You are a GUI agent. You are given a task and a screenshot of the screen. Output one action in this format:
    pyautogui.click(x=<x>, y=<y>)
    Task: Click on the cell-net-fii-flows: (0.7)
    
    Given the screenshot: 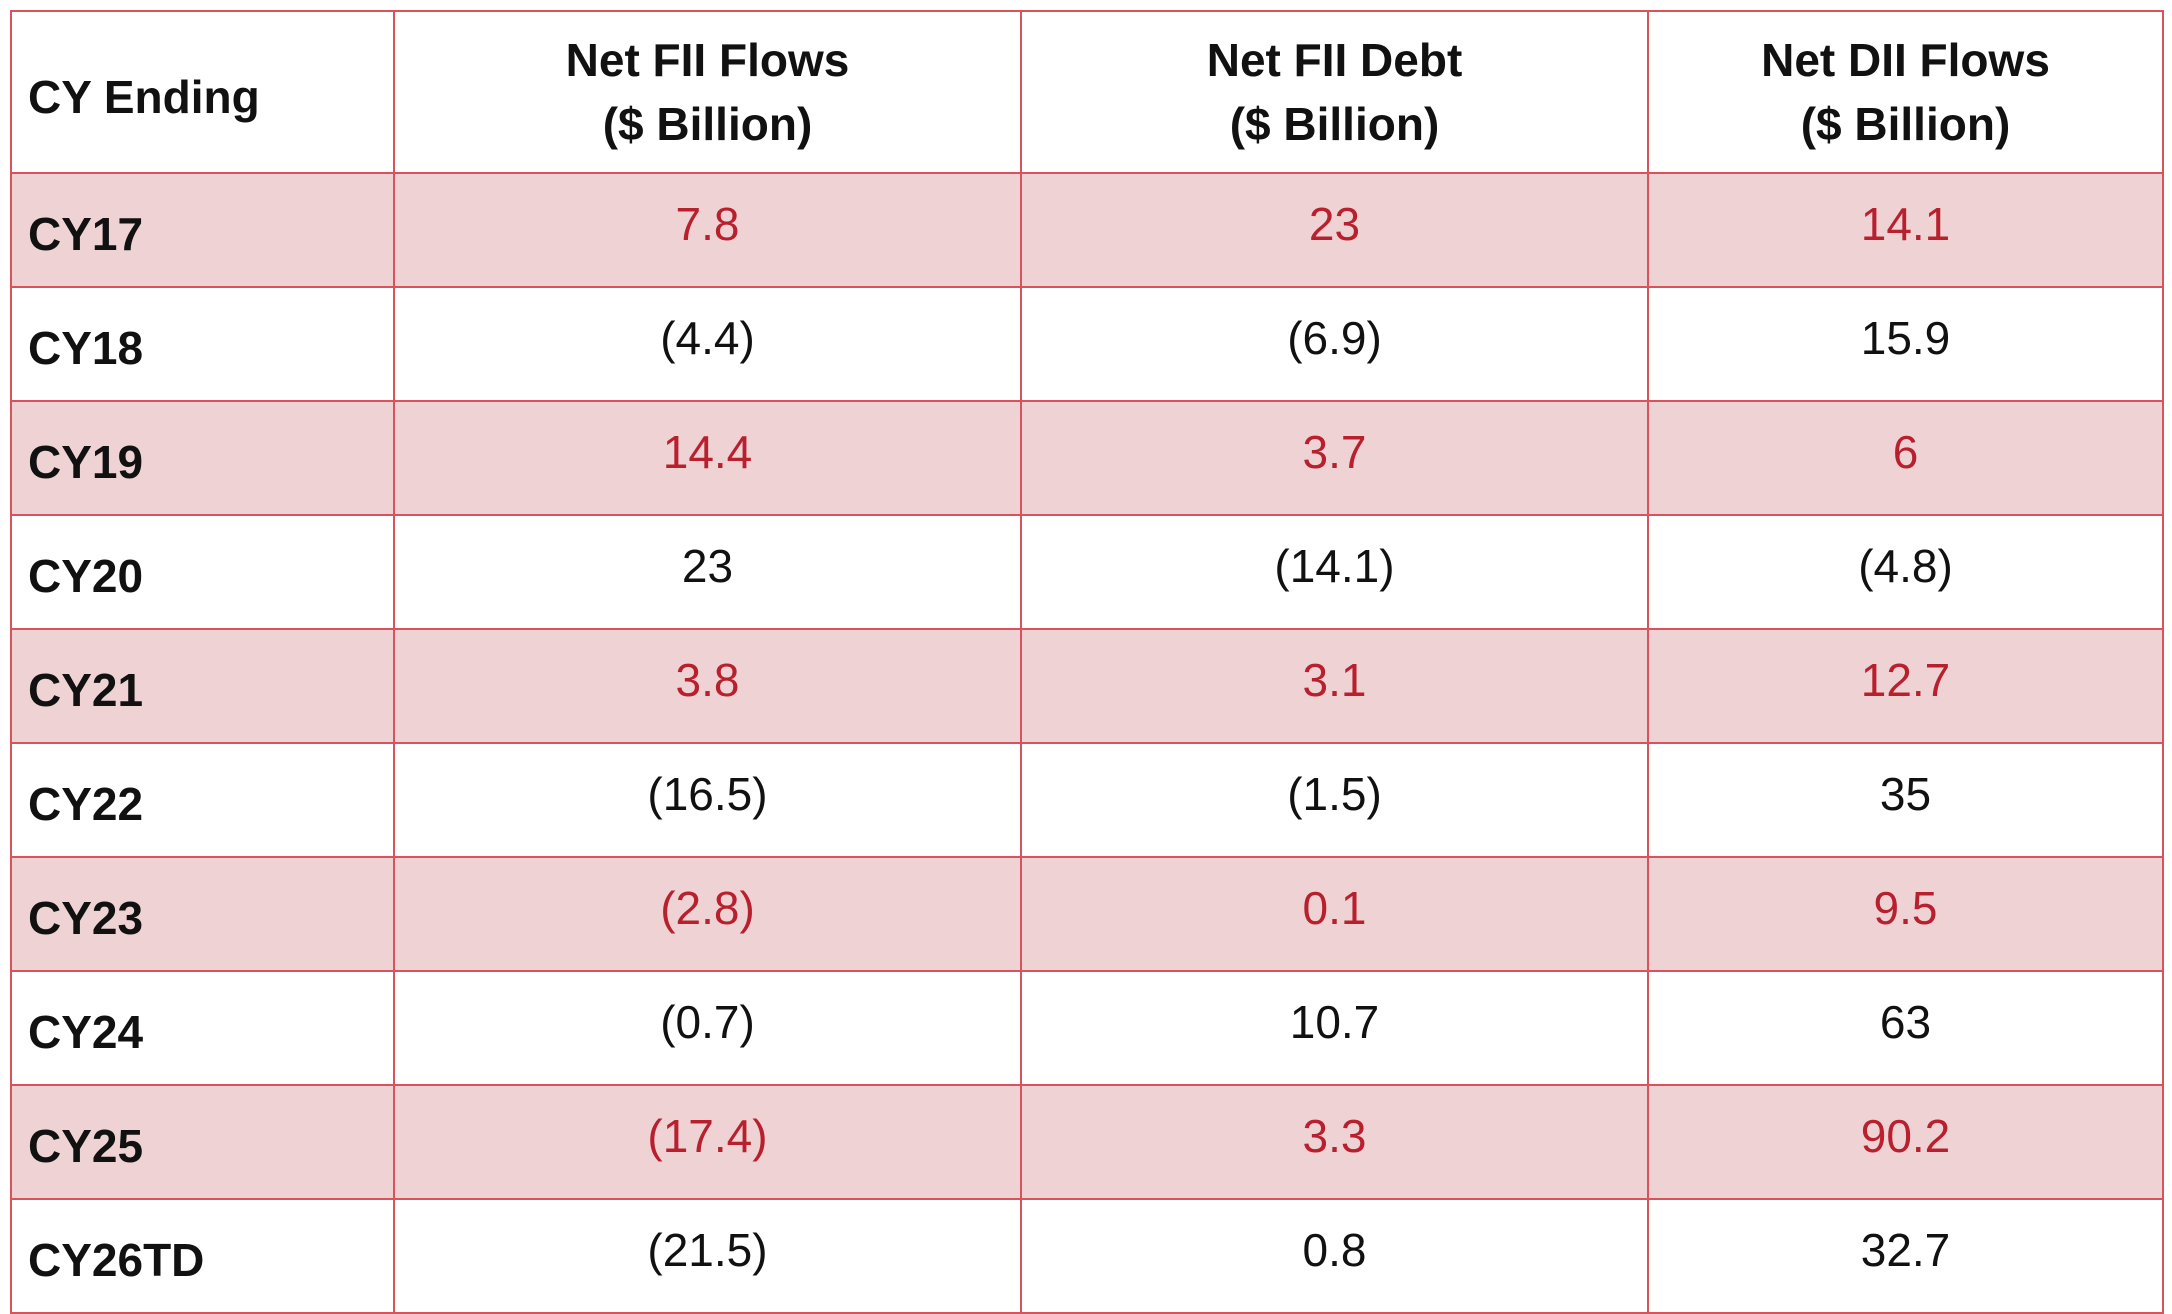 What is the action you would take?
    pyautogui.click(x=707, y=1028)
    